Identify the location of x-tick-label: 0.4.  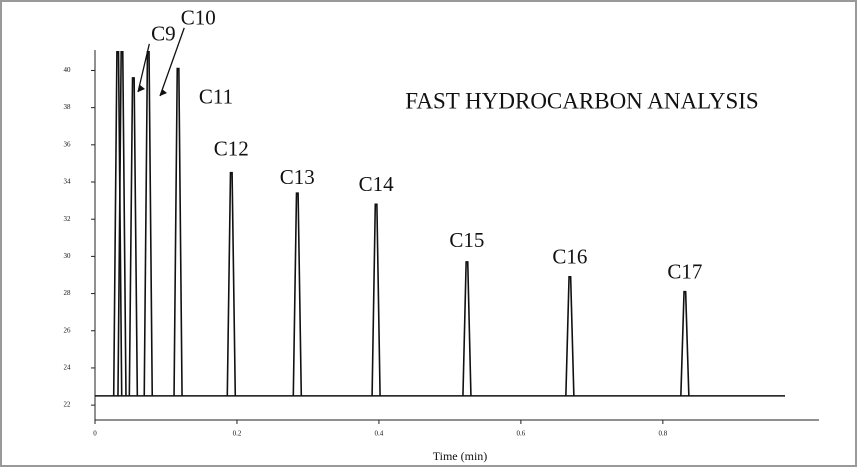
(379, 434).